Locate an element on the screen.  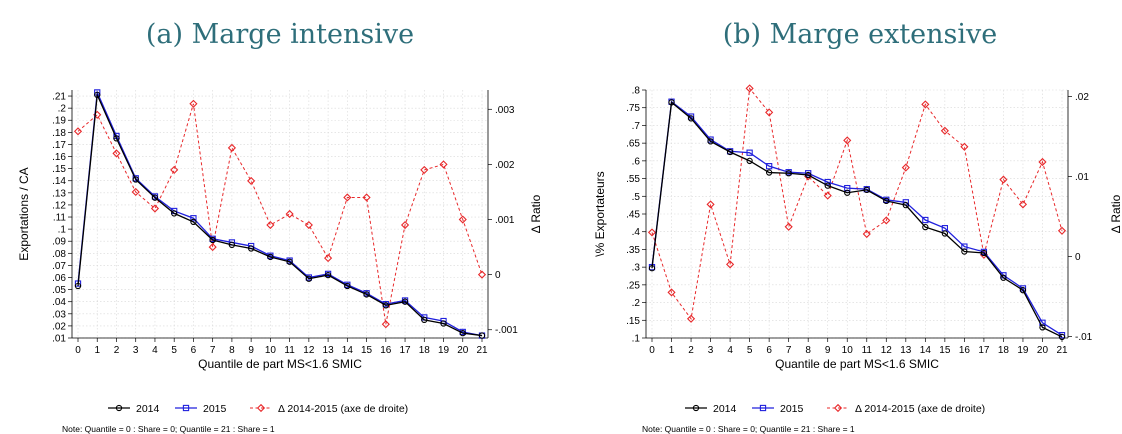
legend-item: Δ 2014-2015 (axe de droite) is located at coordinates (329, 409).